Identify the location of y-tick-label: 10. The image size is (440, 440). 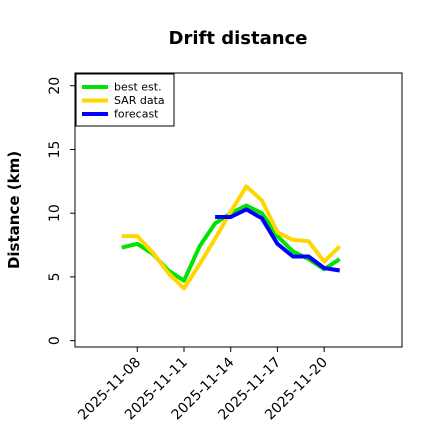
(55, 213).